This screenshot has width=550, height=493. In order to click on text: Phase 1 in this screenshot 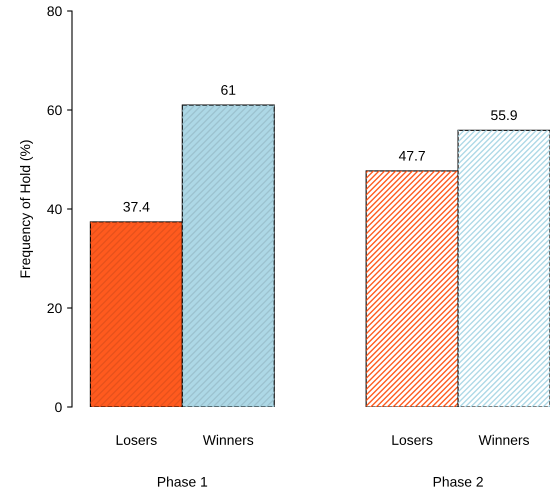, I will do `click(183, 481)`.